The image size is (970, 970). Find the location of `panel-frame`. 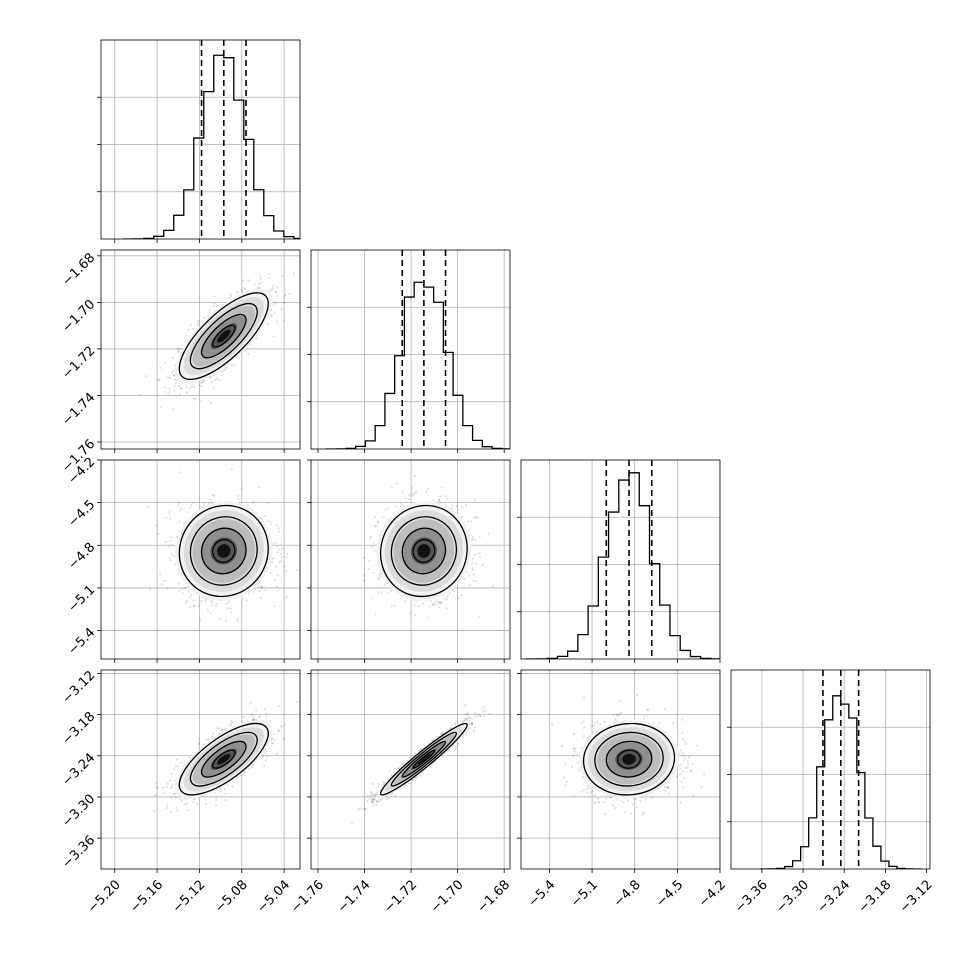

panel-frame is located at coordinates (200, 139).